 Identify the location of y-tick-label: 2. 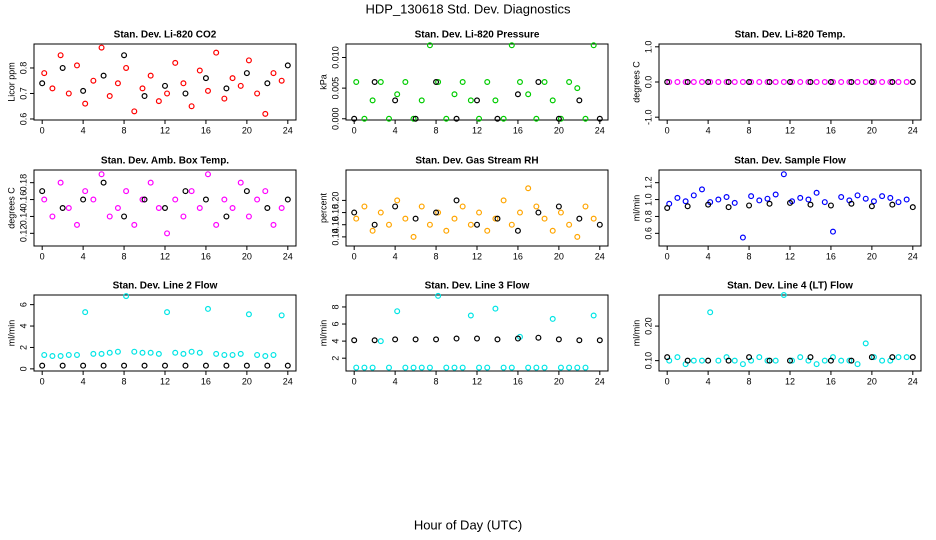
(335, 358).